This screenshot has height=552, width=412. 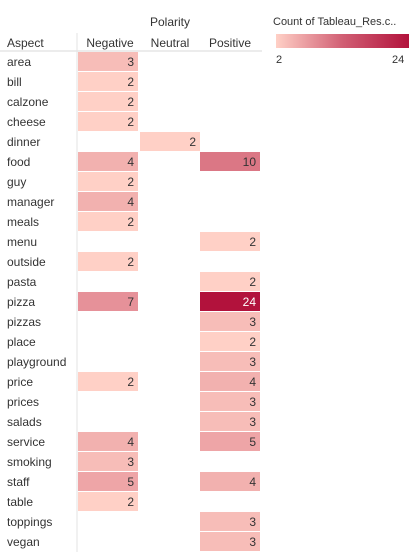 I want to click on cell-value-pizzas-positive: 3, so click(x=252, y=322).